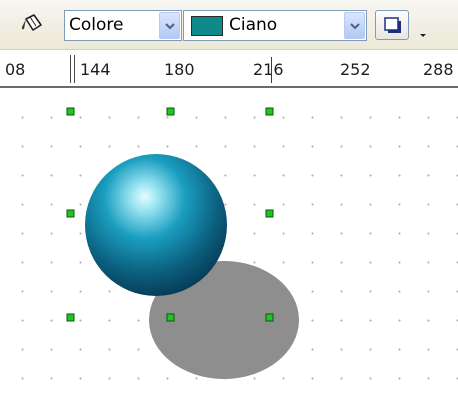 This screenshot has width=458, height=396. What do you see at coordinates (229, 69) in the screenshot?
I see `horizontal-ruler: 08 144 180 216 252 288` at bounding box center [229, 69].